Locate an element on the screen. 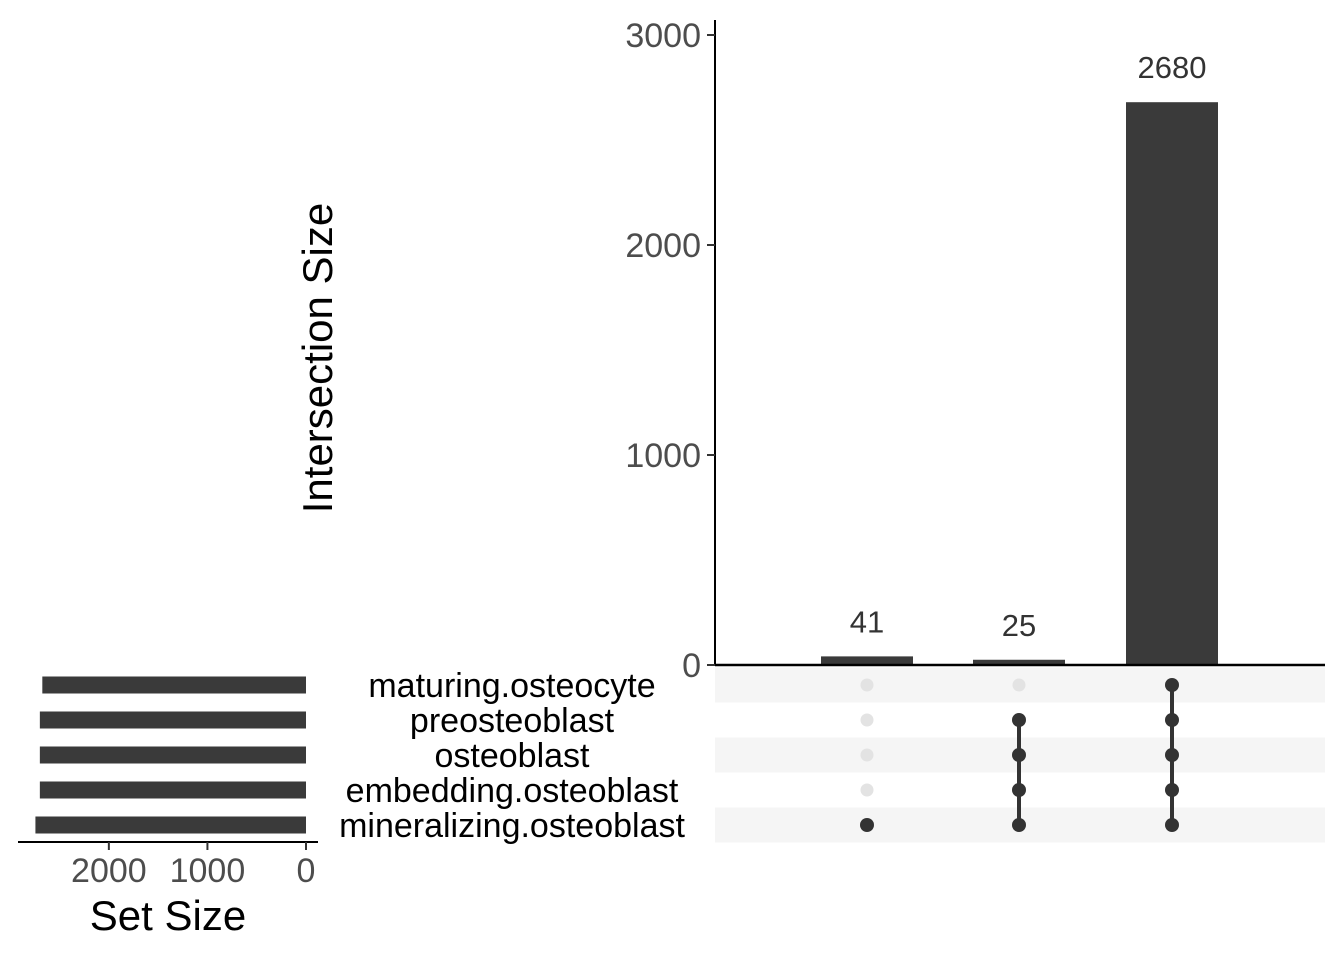 The image size is (1344, 960). y-tick-label: 2000 is located at coordinates (663, 246).